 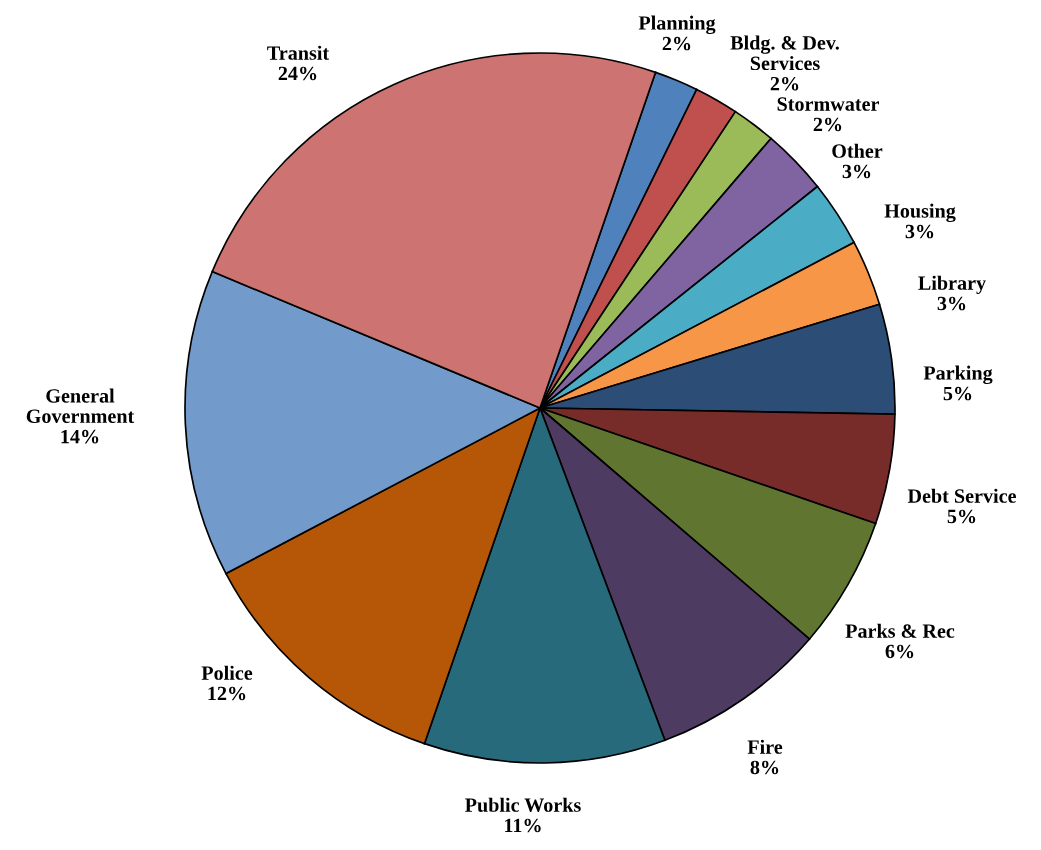 What do you see at coordinates (227, 672) in the screenshot?
I see `slice-label: Police` at bounding box center [227, 672].